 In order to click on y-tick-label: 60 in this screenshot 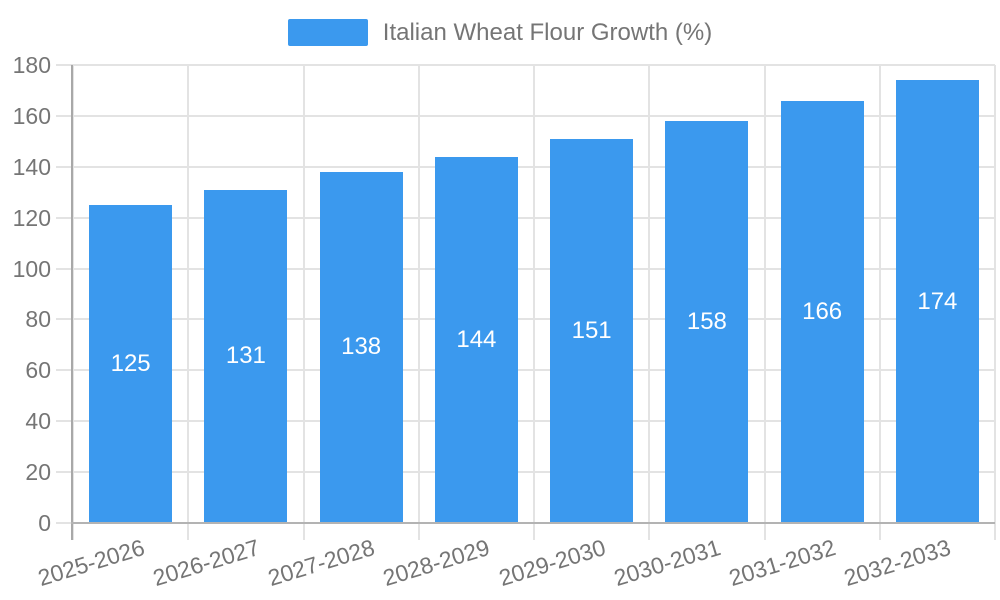, I will do `click(38, 370)`.